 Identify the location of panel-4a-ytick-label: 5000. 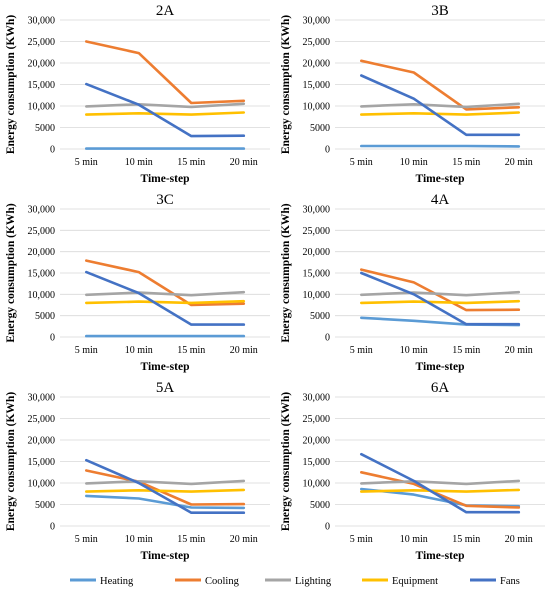
(320, 316).